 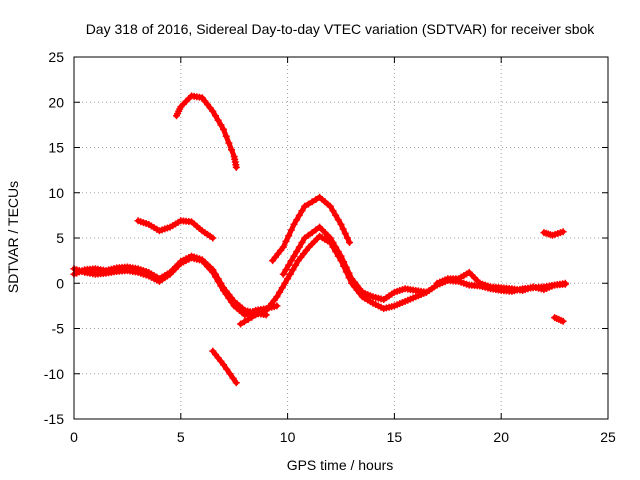 I want to click on y-tick-labels: -15 -10 -5 0 5 10 15 20 25, so click(x=54, y=238).